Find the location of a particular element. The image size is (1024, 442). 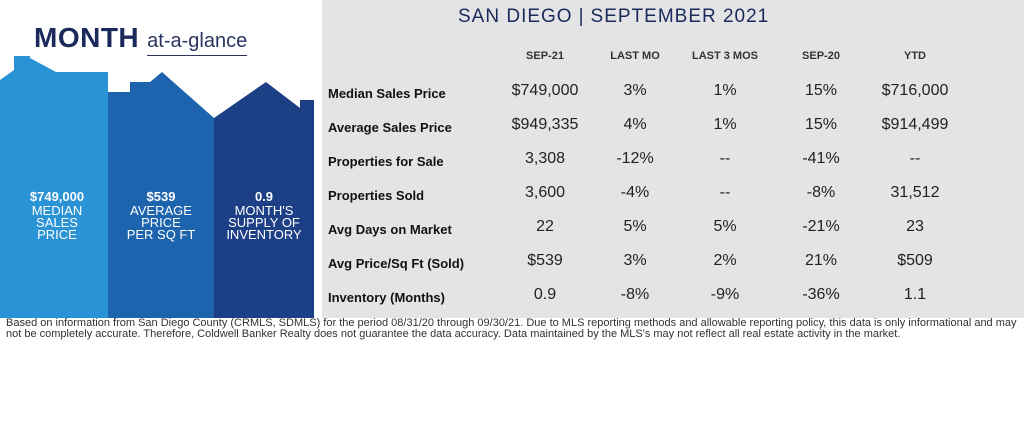

table-cell: 23 is located at coordinates (915, 226).